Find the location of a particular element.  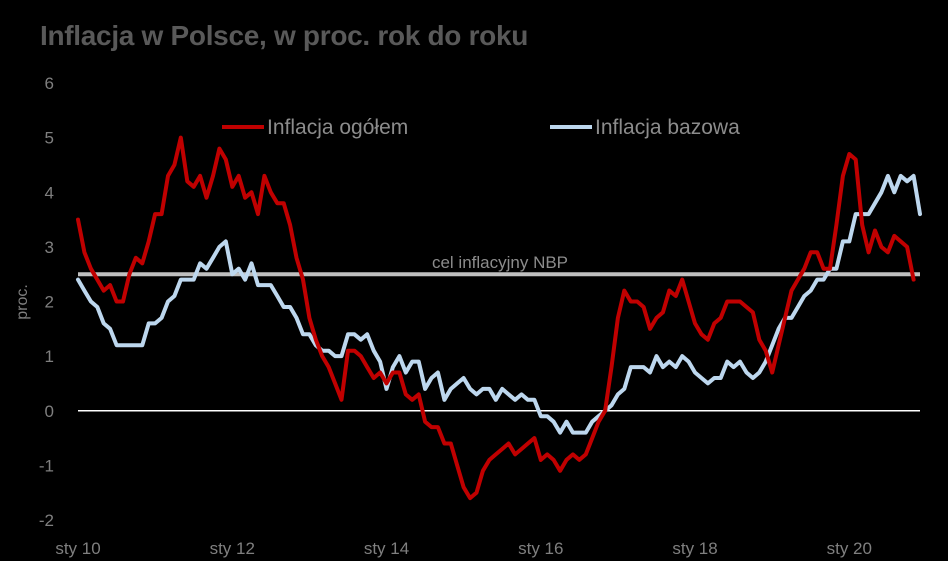

legend-label: Inflacja ogółem is located at coordinates (337, 127).